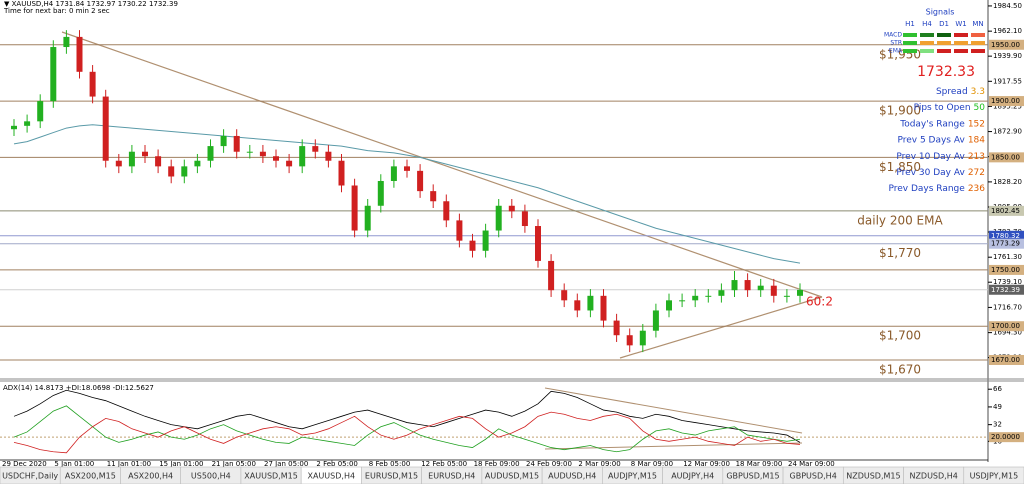 The width and height of the screenshot is (1024, 484). I want to click on signal-column: D1, so click(944, 24).